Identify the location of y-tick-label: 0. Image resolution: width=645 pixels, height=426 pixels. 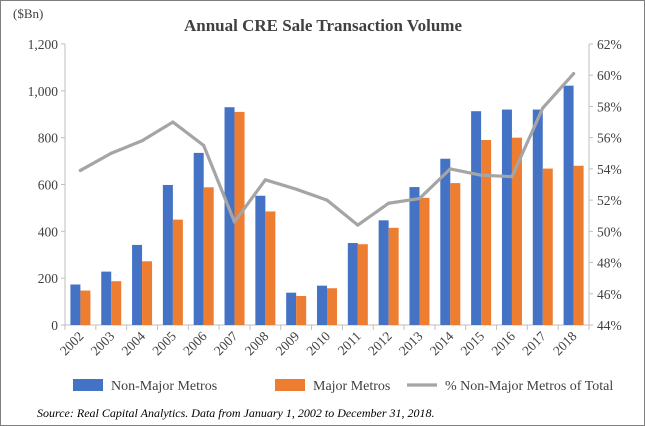
(54, 325).